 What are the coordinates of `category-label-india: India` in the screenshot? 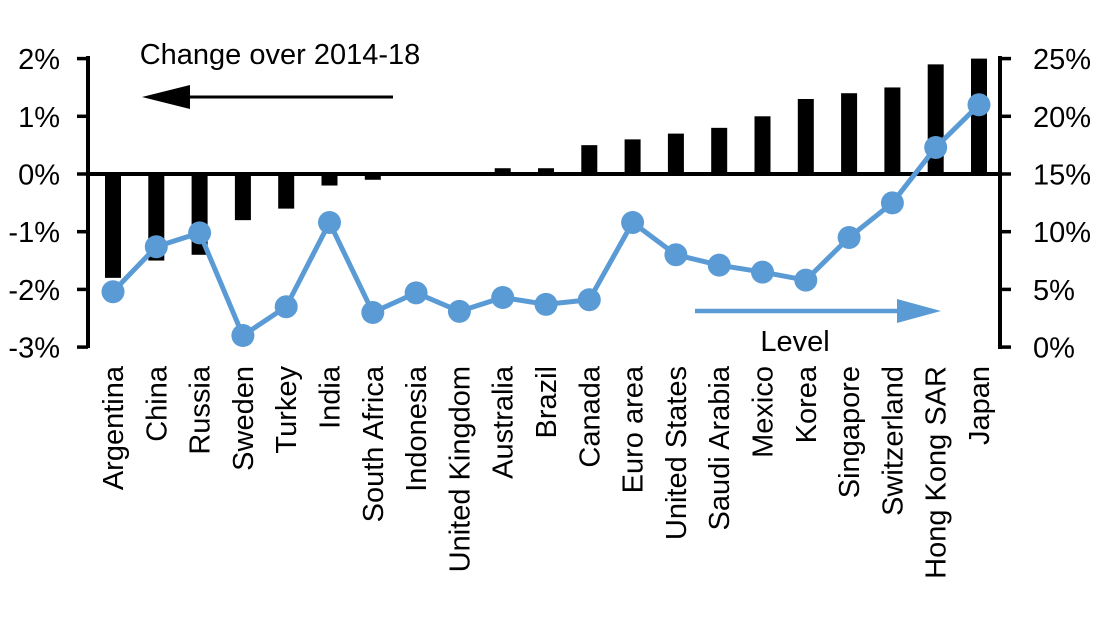 It's located at (331, 397).